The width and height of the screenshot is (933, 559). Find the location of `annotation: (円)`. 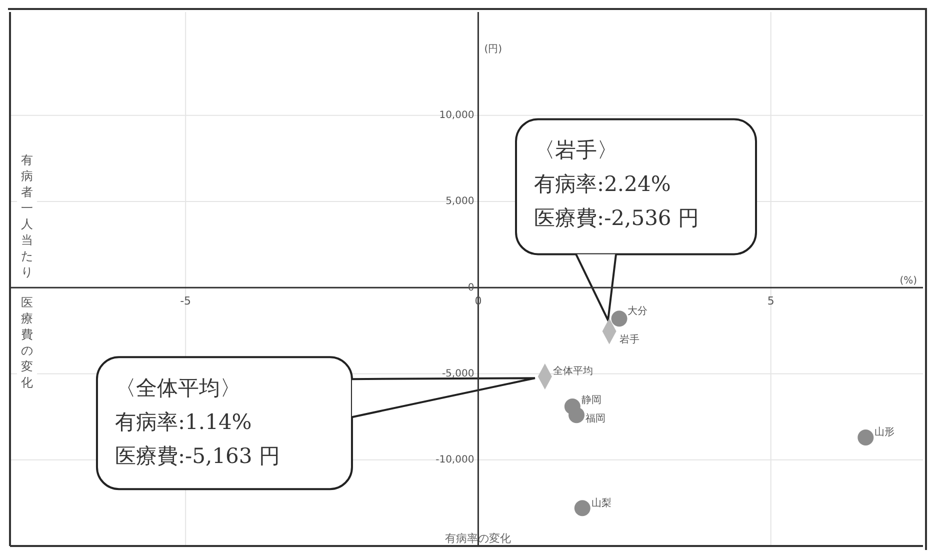

annotation: (円) is located at coordinates (493, 49).